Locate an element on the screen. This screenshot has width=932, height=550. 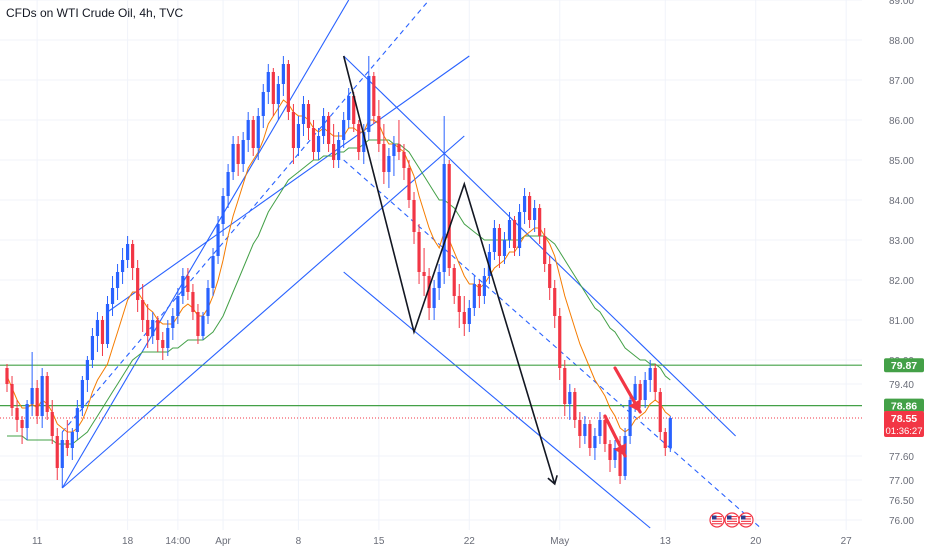
time-tick-label: 27 is located at coordinates (847, 541).